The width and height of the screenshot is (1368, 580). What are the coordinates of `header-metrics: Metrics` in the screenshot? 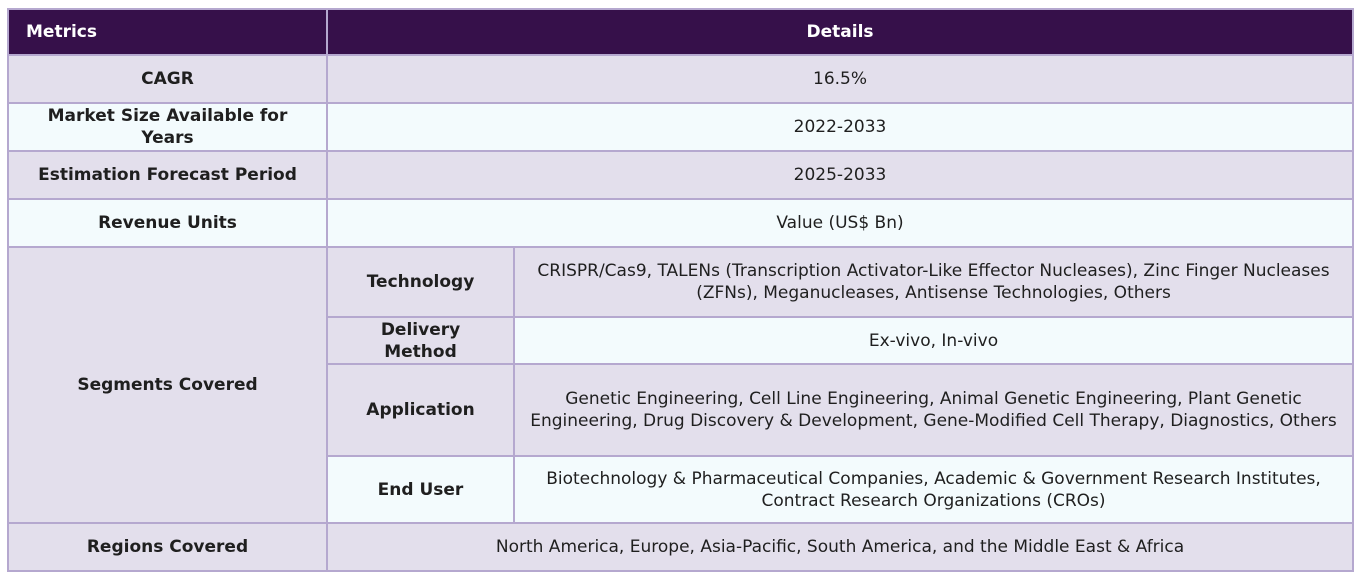 It's located at (167, 32).